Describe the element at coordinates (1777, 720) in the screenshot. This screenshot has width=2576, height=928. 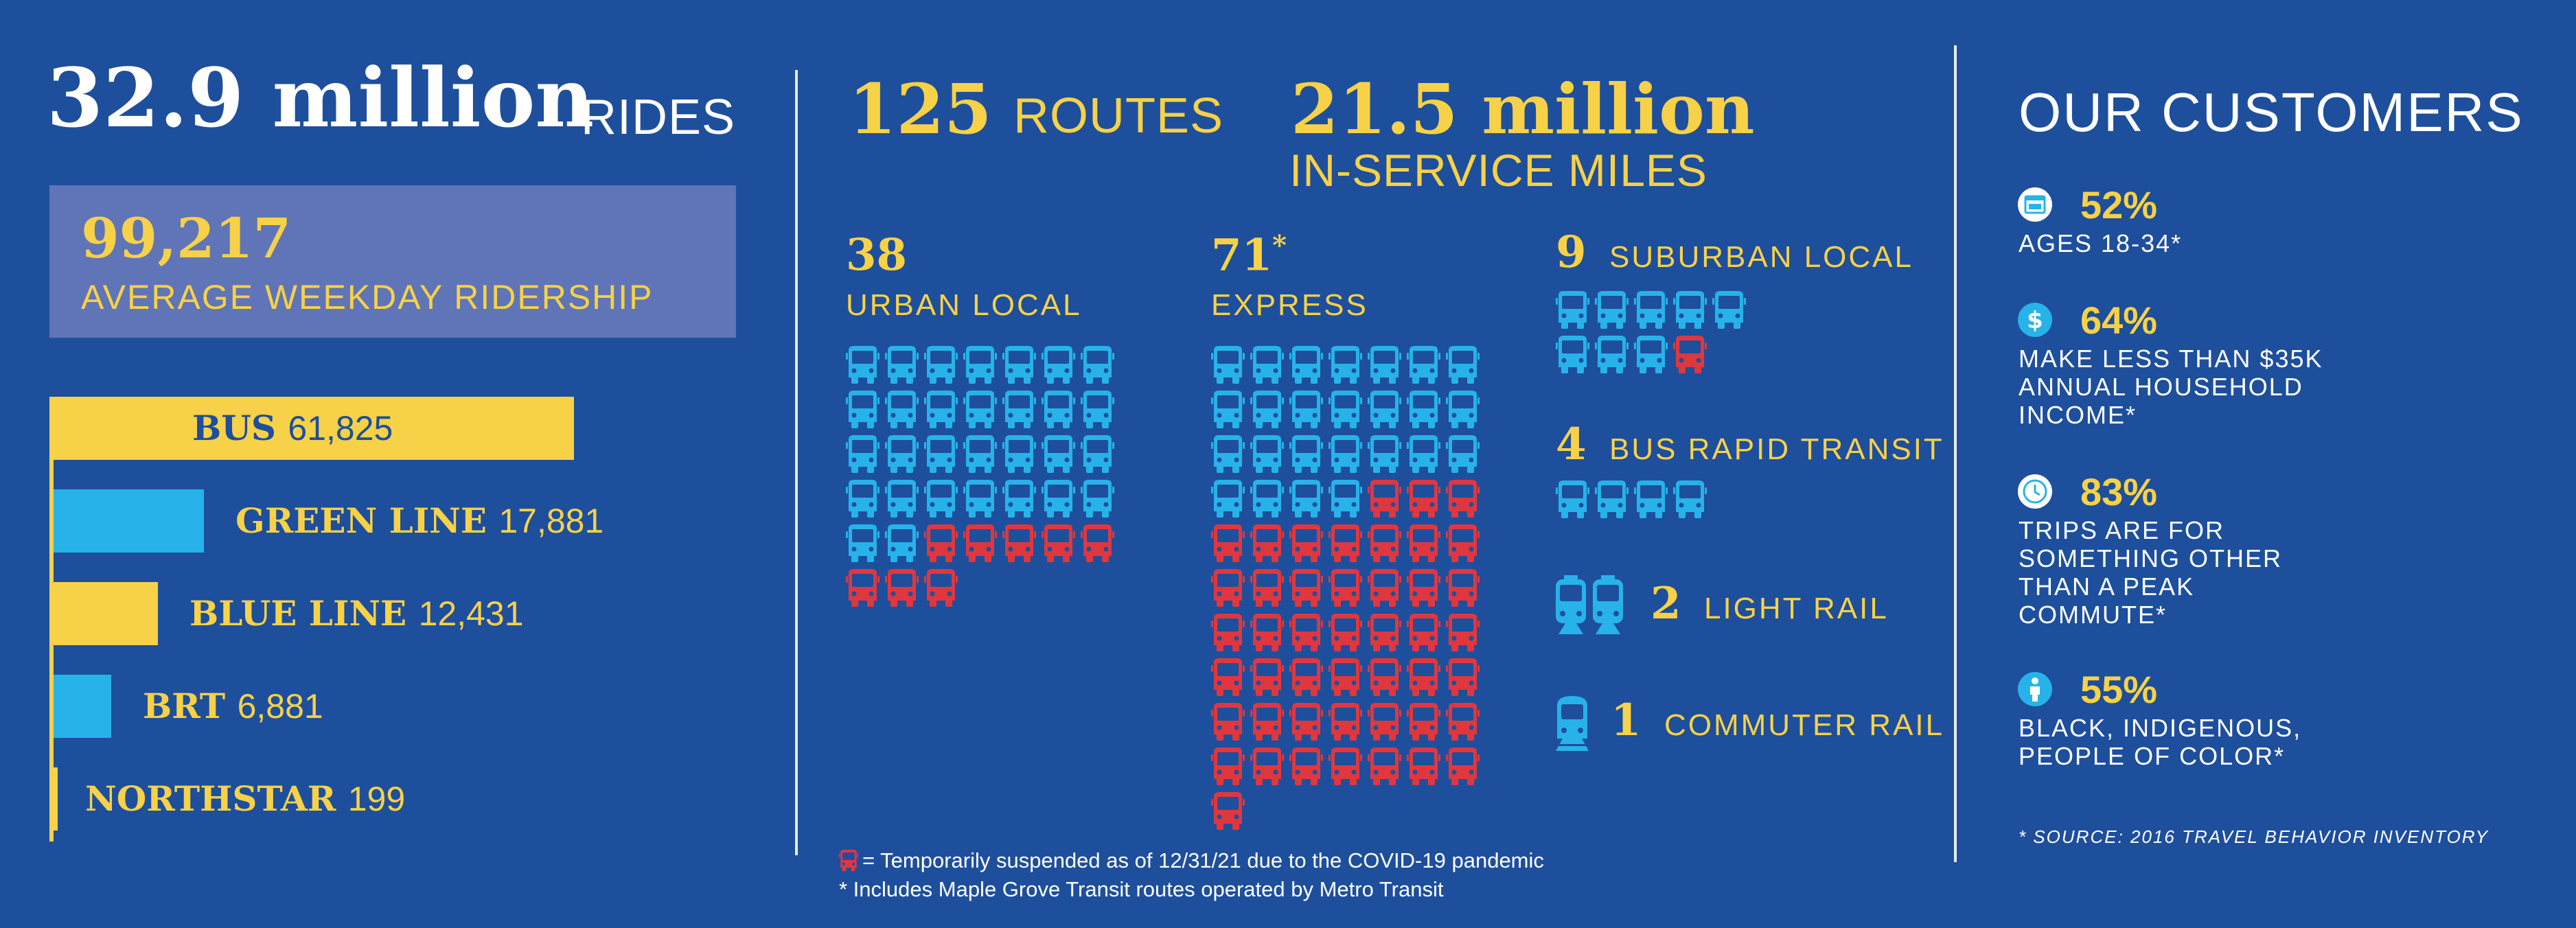
I see `commuter-rail-heading: 1 COMMUTER RAIL` at that location.